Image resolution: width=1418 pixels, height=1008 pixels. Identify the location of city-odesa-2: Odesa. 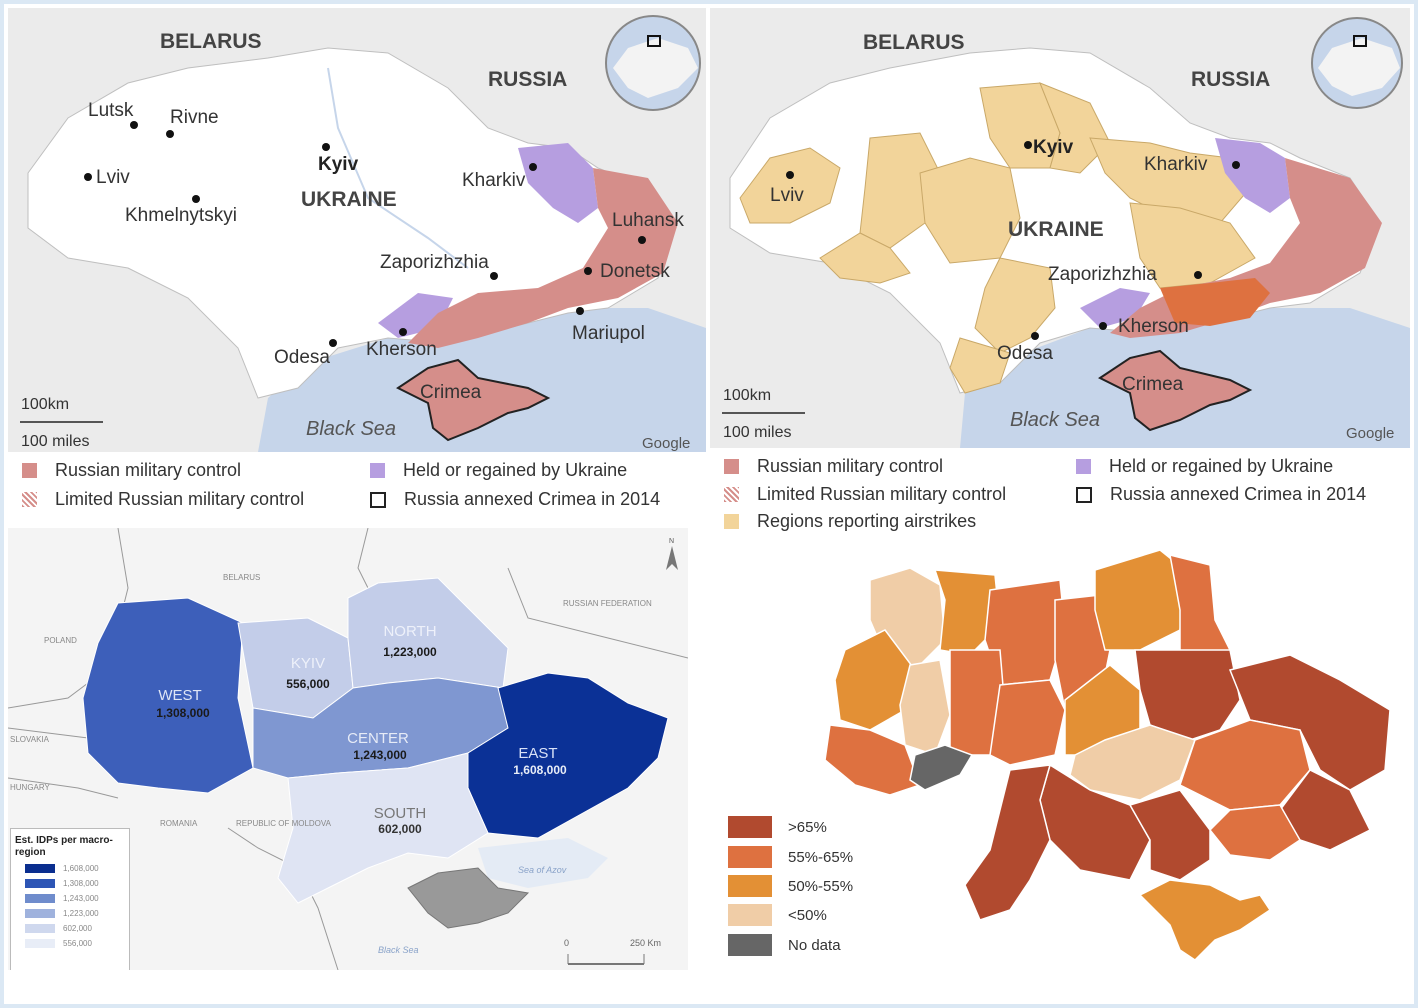
(1025, 353).